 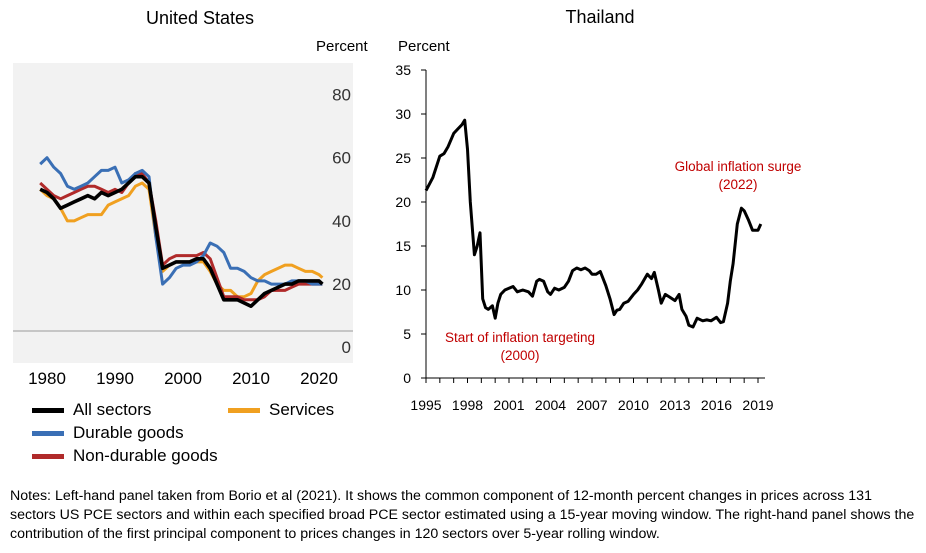 I want to click on us-y-tick-label: 20, so click(x=341, y=284).